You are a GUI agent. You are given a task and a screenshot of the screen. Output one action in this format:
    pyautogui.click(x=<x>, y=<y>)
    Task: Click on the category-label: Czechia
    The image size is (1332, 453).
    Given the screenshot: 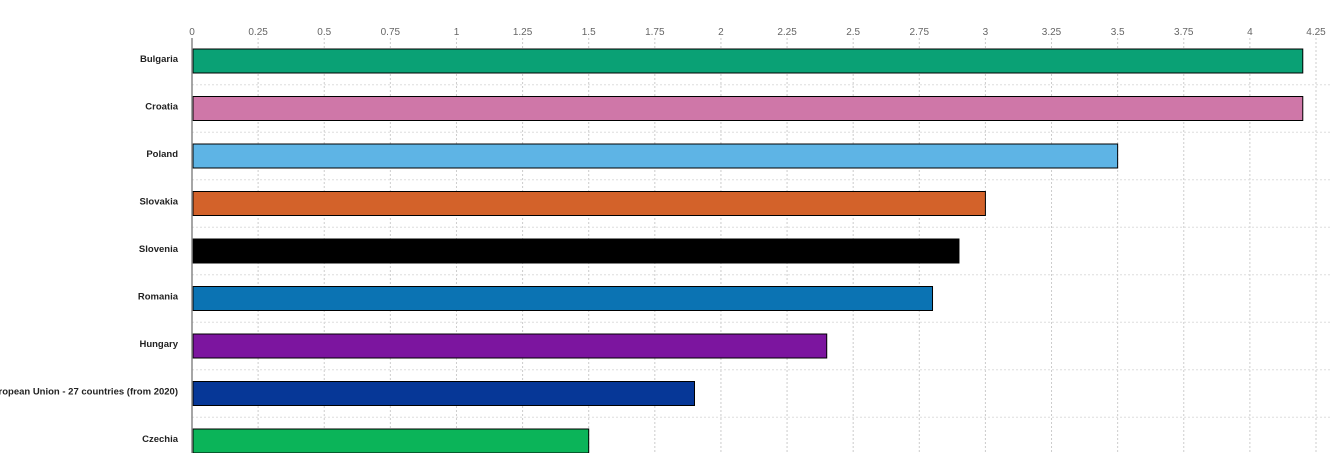 What is the action you would take?
    pyautogui.click(x=160, y=439)
    